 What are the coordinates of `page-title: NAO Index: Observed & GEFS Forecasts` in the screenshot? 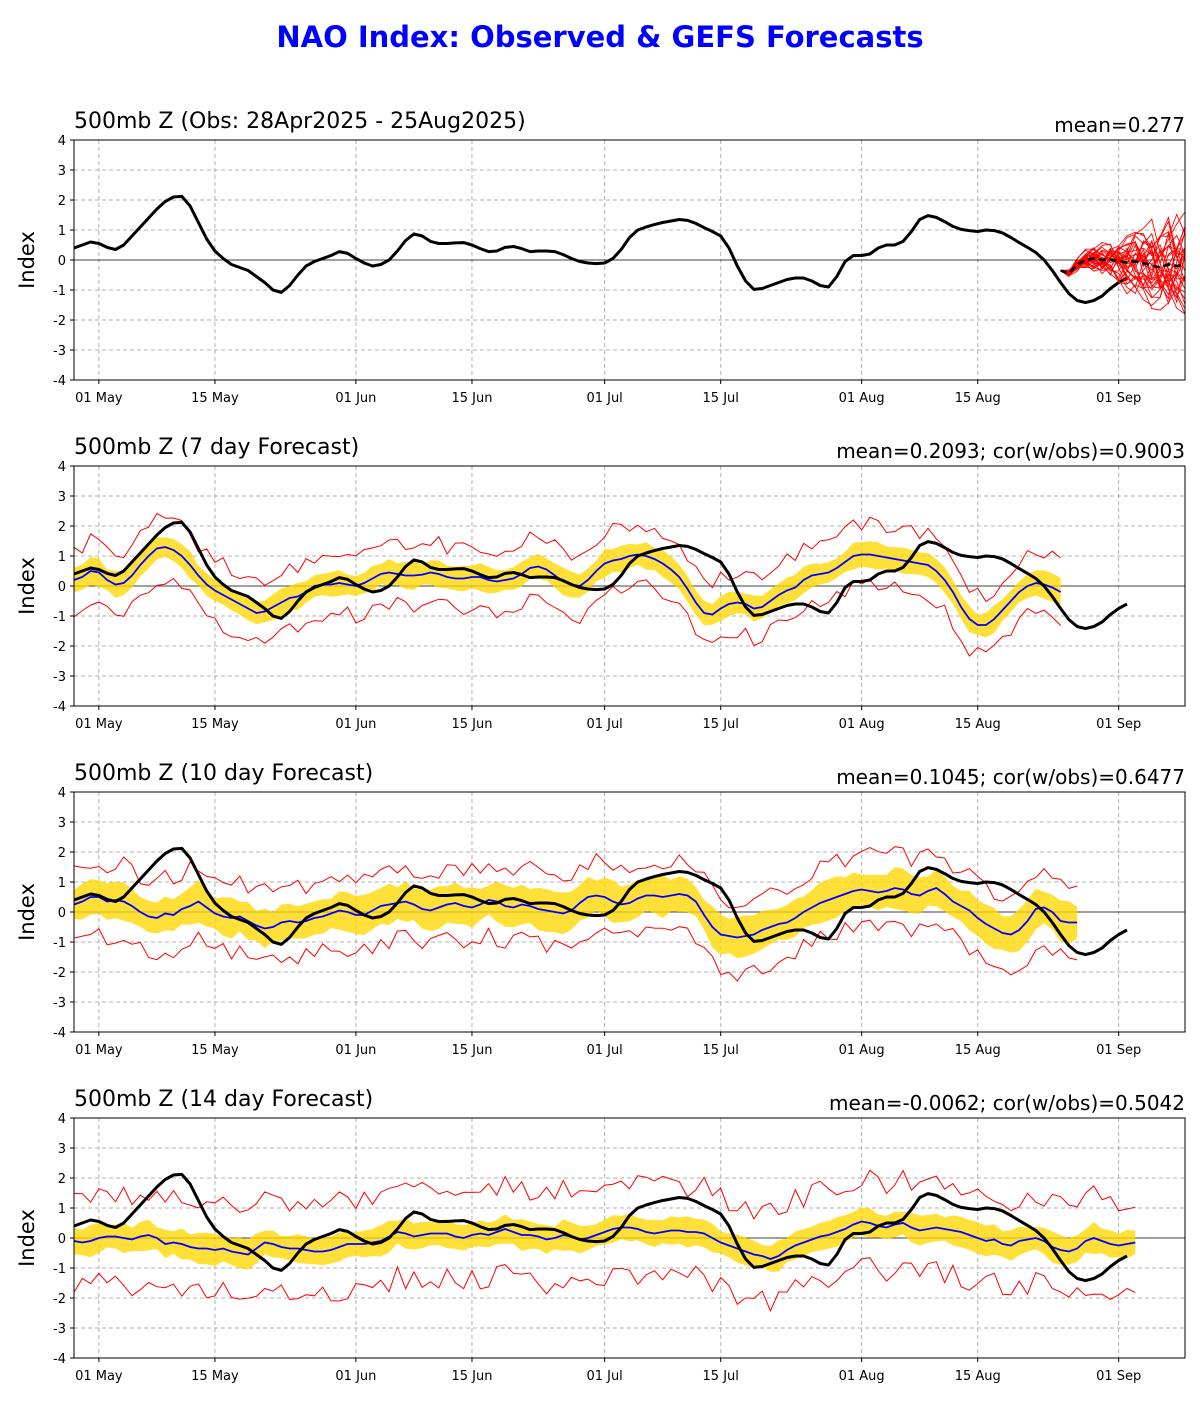 It's located at (600, 37).